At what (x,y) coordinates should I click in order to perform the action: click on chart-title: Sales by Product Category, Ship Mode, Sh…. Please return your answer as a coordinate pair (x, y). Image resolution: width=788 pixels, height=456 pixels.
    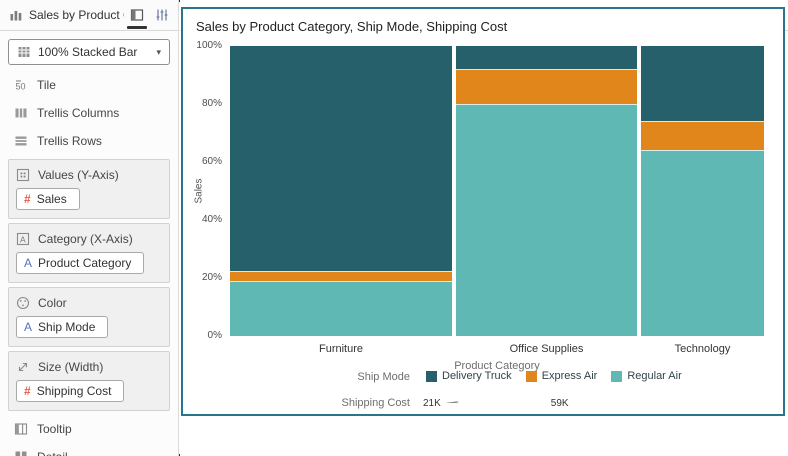
    Looking at the image, I should click on (352, 26).